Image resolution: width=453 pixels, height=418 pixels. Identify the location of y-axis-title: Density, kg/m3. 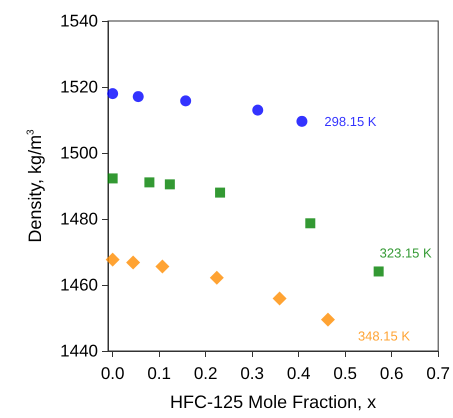
(35, 185).